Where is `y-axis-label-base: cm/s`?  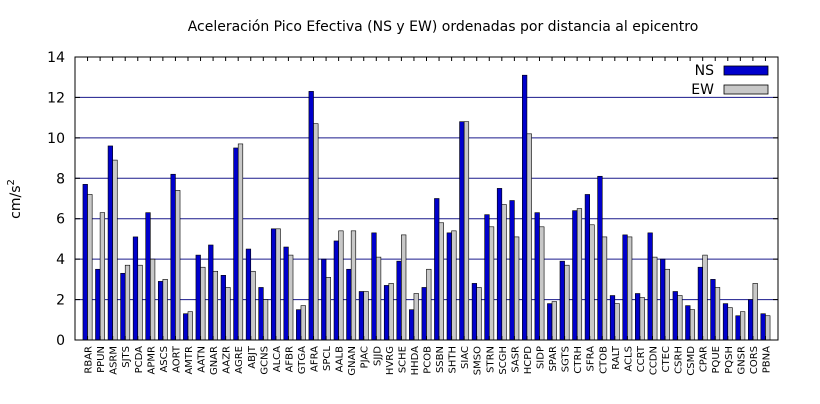 y-axis-label-base: cm/s is located at coordinates (16, 202).